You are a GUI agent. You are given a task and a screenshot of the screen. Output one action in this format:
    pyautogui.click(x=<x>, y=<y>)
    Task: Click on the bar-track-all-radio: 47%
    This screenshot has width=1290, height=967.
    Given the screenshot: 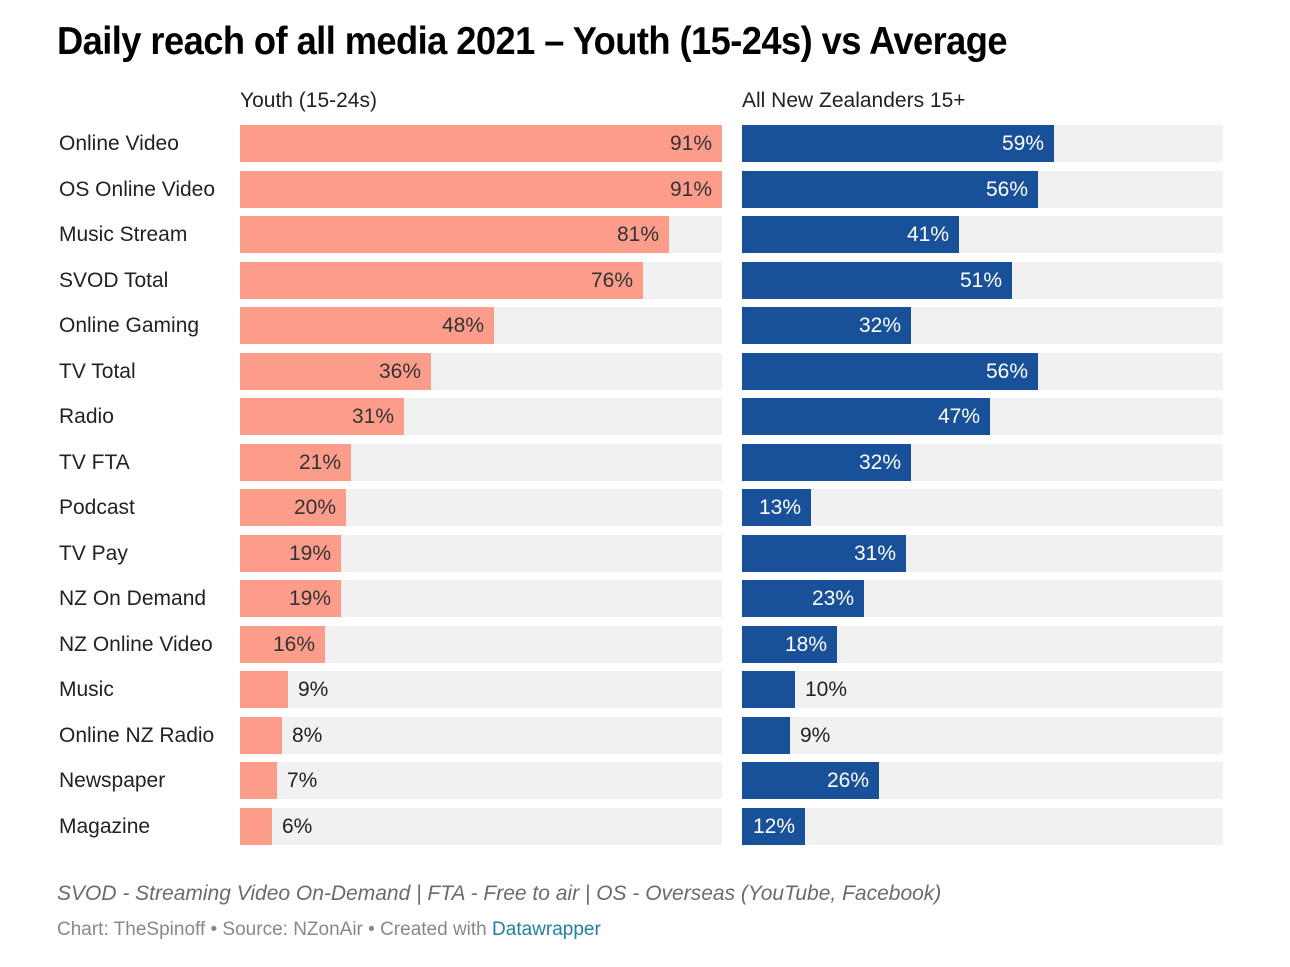 What is the action you would take?
    pyautogui.click(x=982, y=416)
    